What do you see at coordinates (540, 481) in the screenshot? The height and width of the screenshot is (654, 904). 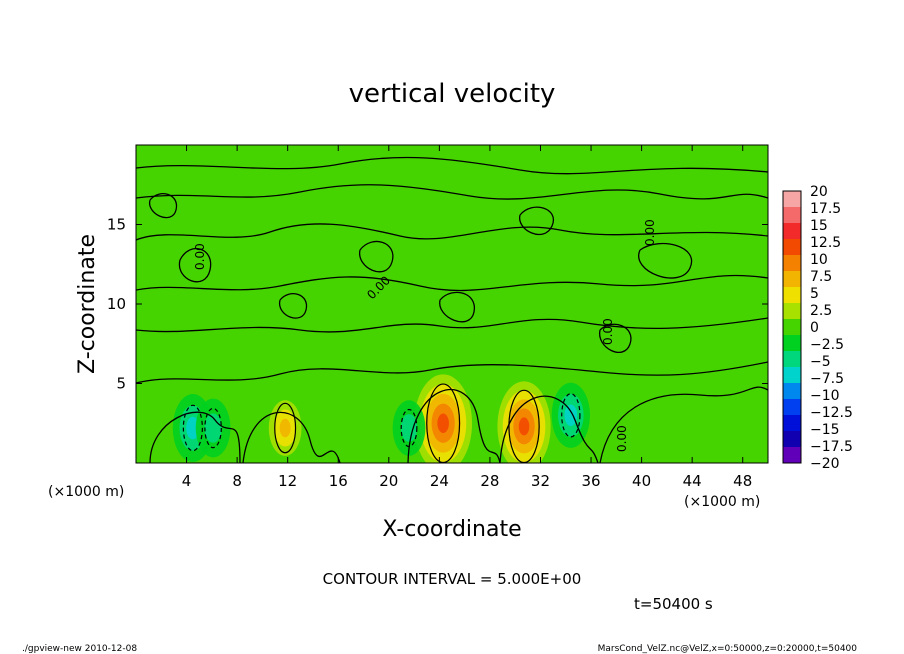 I see `x-tick-label: 32` at bounding box center [540, 481].